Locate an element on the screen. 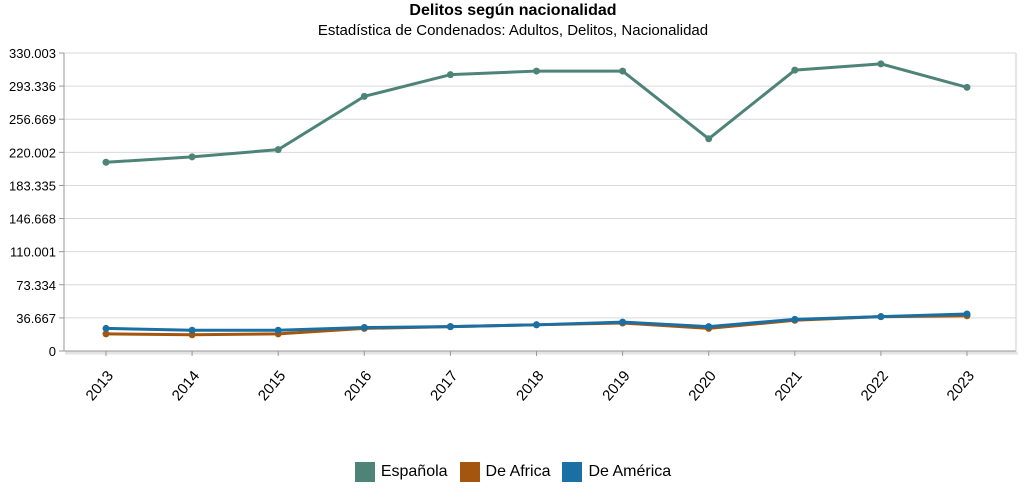 This screenshot has height=501, width=1026. y-tick-label: 256.669 is located at coordinates (32, 119).